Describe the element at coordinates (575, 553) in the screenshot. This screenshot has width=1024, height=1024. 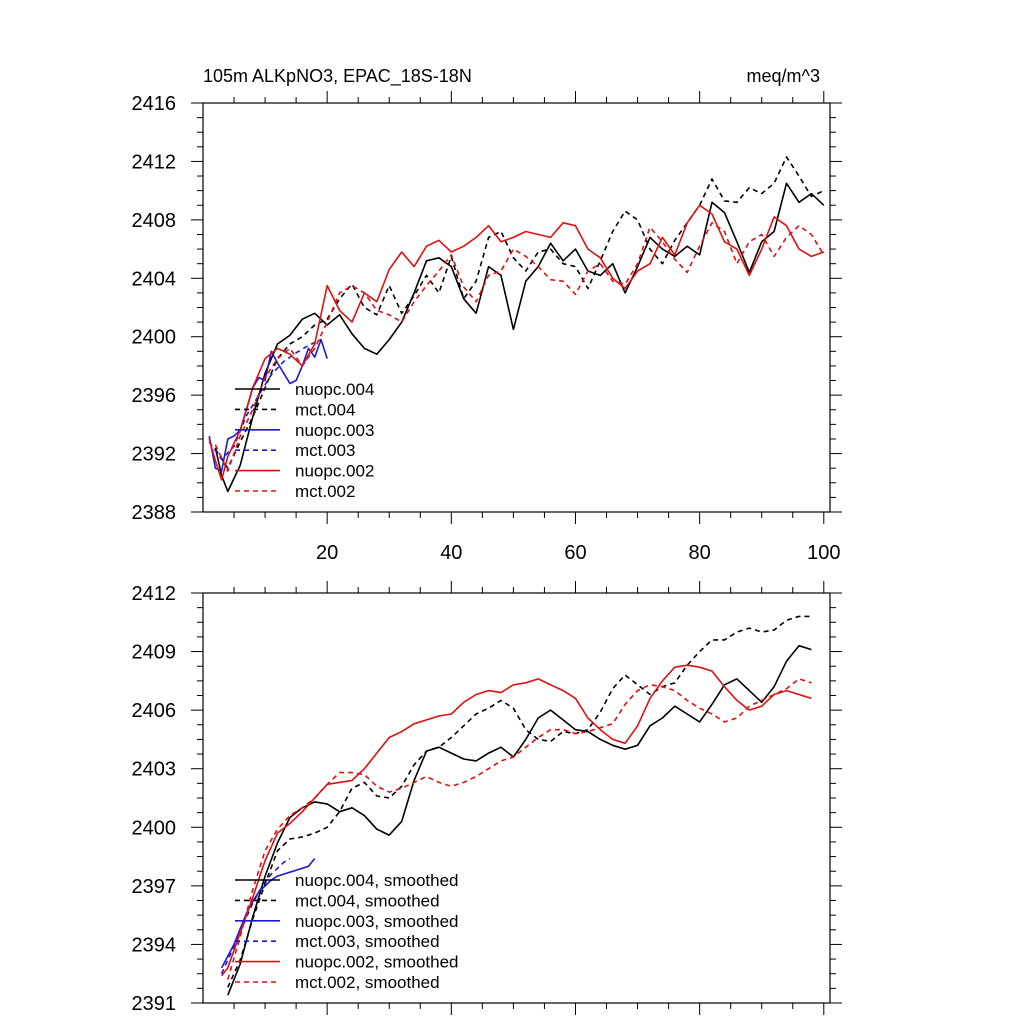
I see `x-tick-label: 60` at that location.